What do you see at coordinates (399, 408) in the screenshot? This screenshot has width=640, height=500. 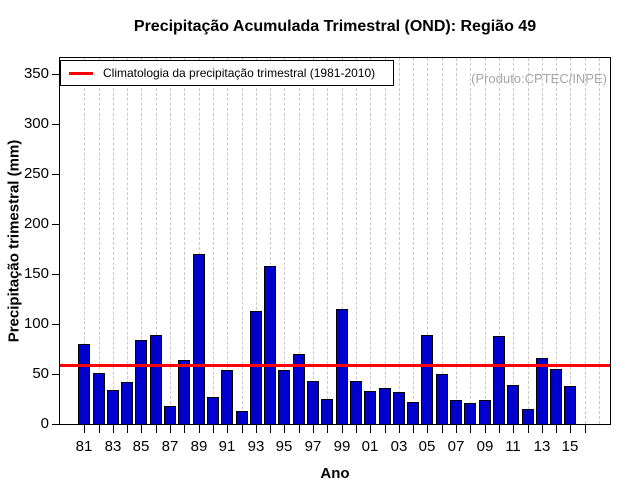 I see `bar-2003` at bounding box center [399, 408].